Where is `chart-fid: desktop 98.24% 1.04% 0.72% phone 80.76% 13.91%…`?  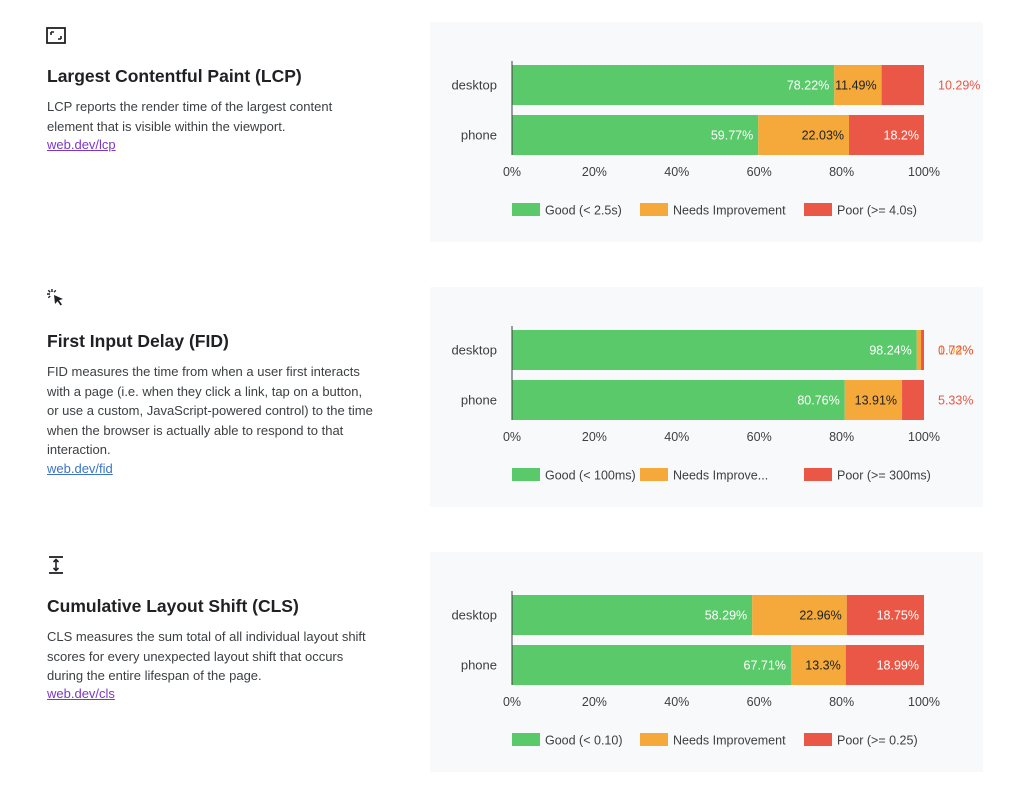 chart-fid: desktop 98.24% 1.04% 0.72% phone 80.76% 13.91%… is located at coordinates (706, 397).